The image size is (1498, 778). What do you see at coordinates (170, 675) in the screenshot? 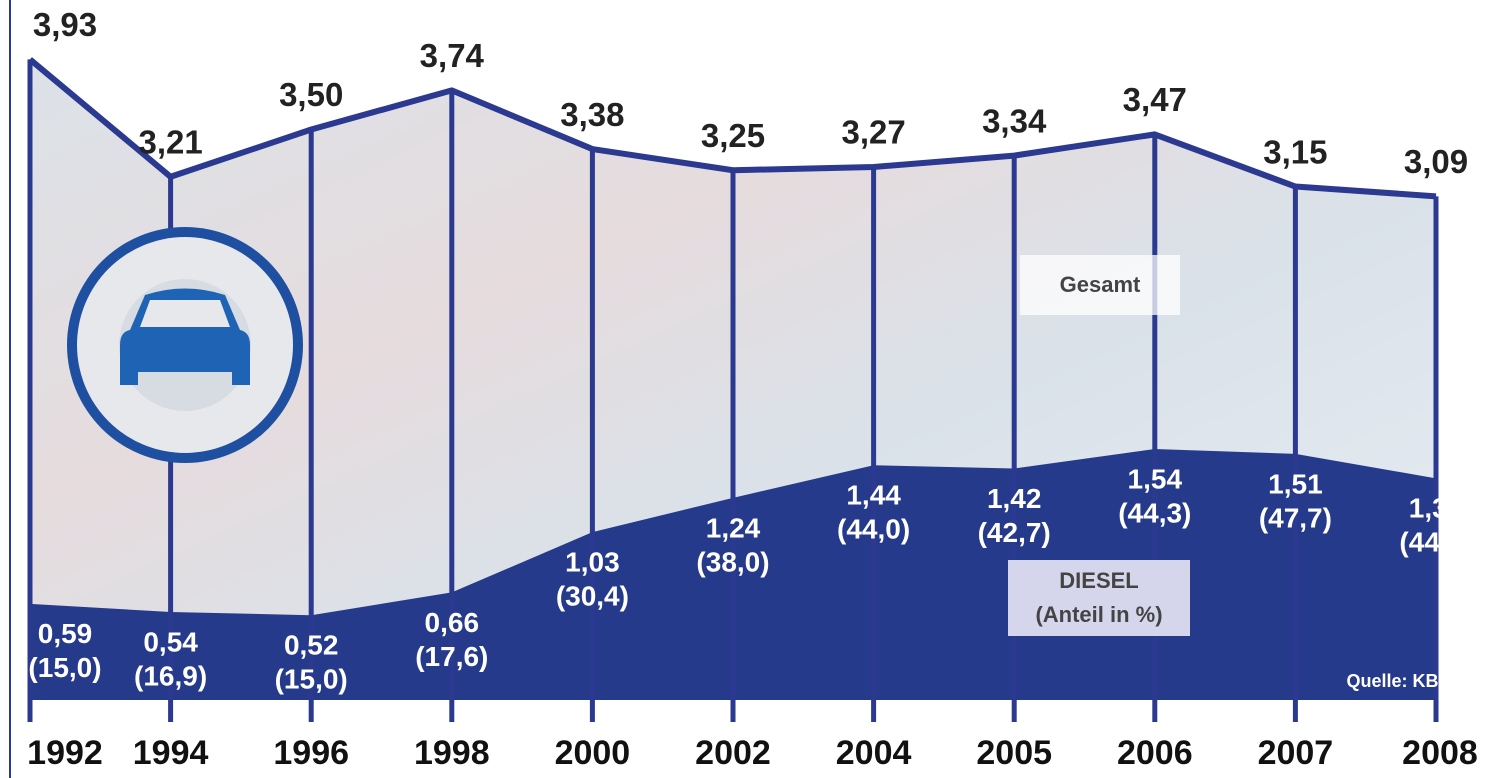
I see `share-label: (16,9)` at bounding box center [170, 675].